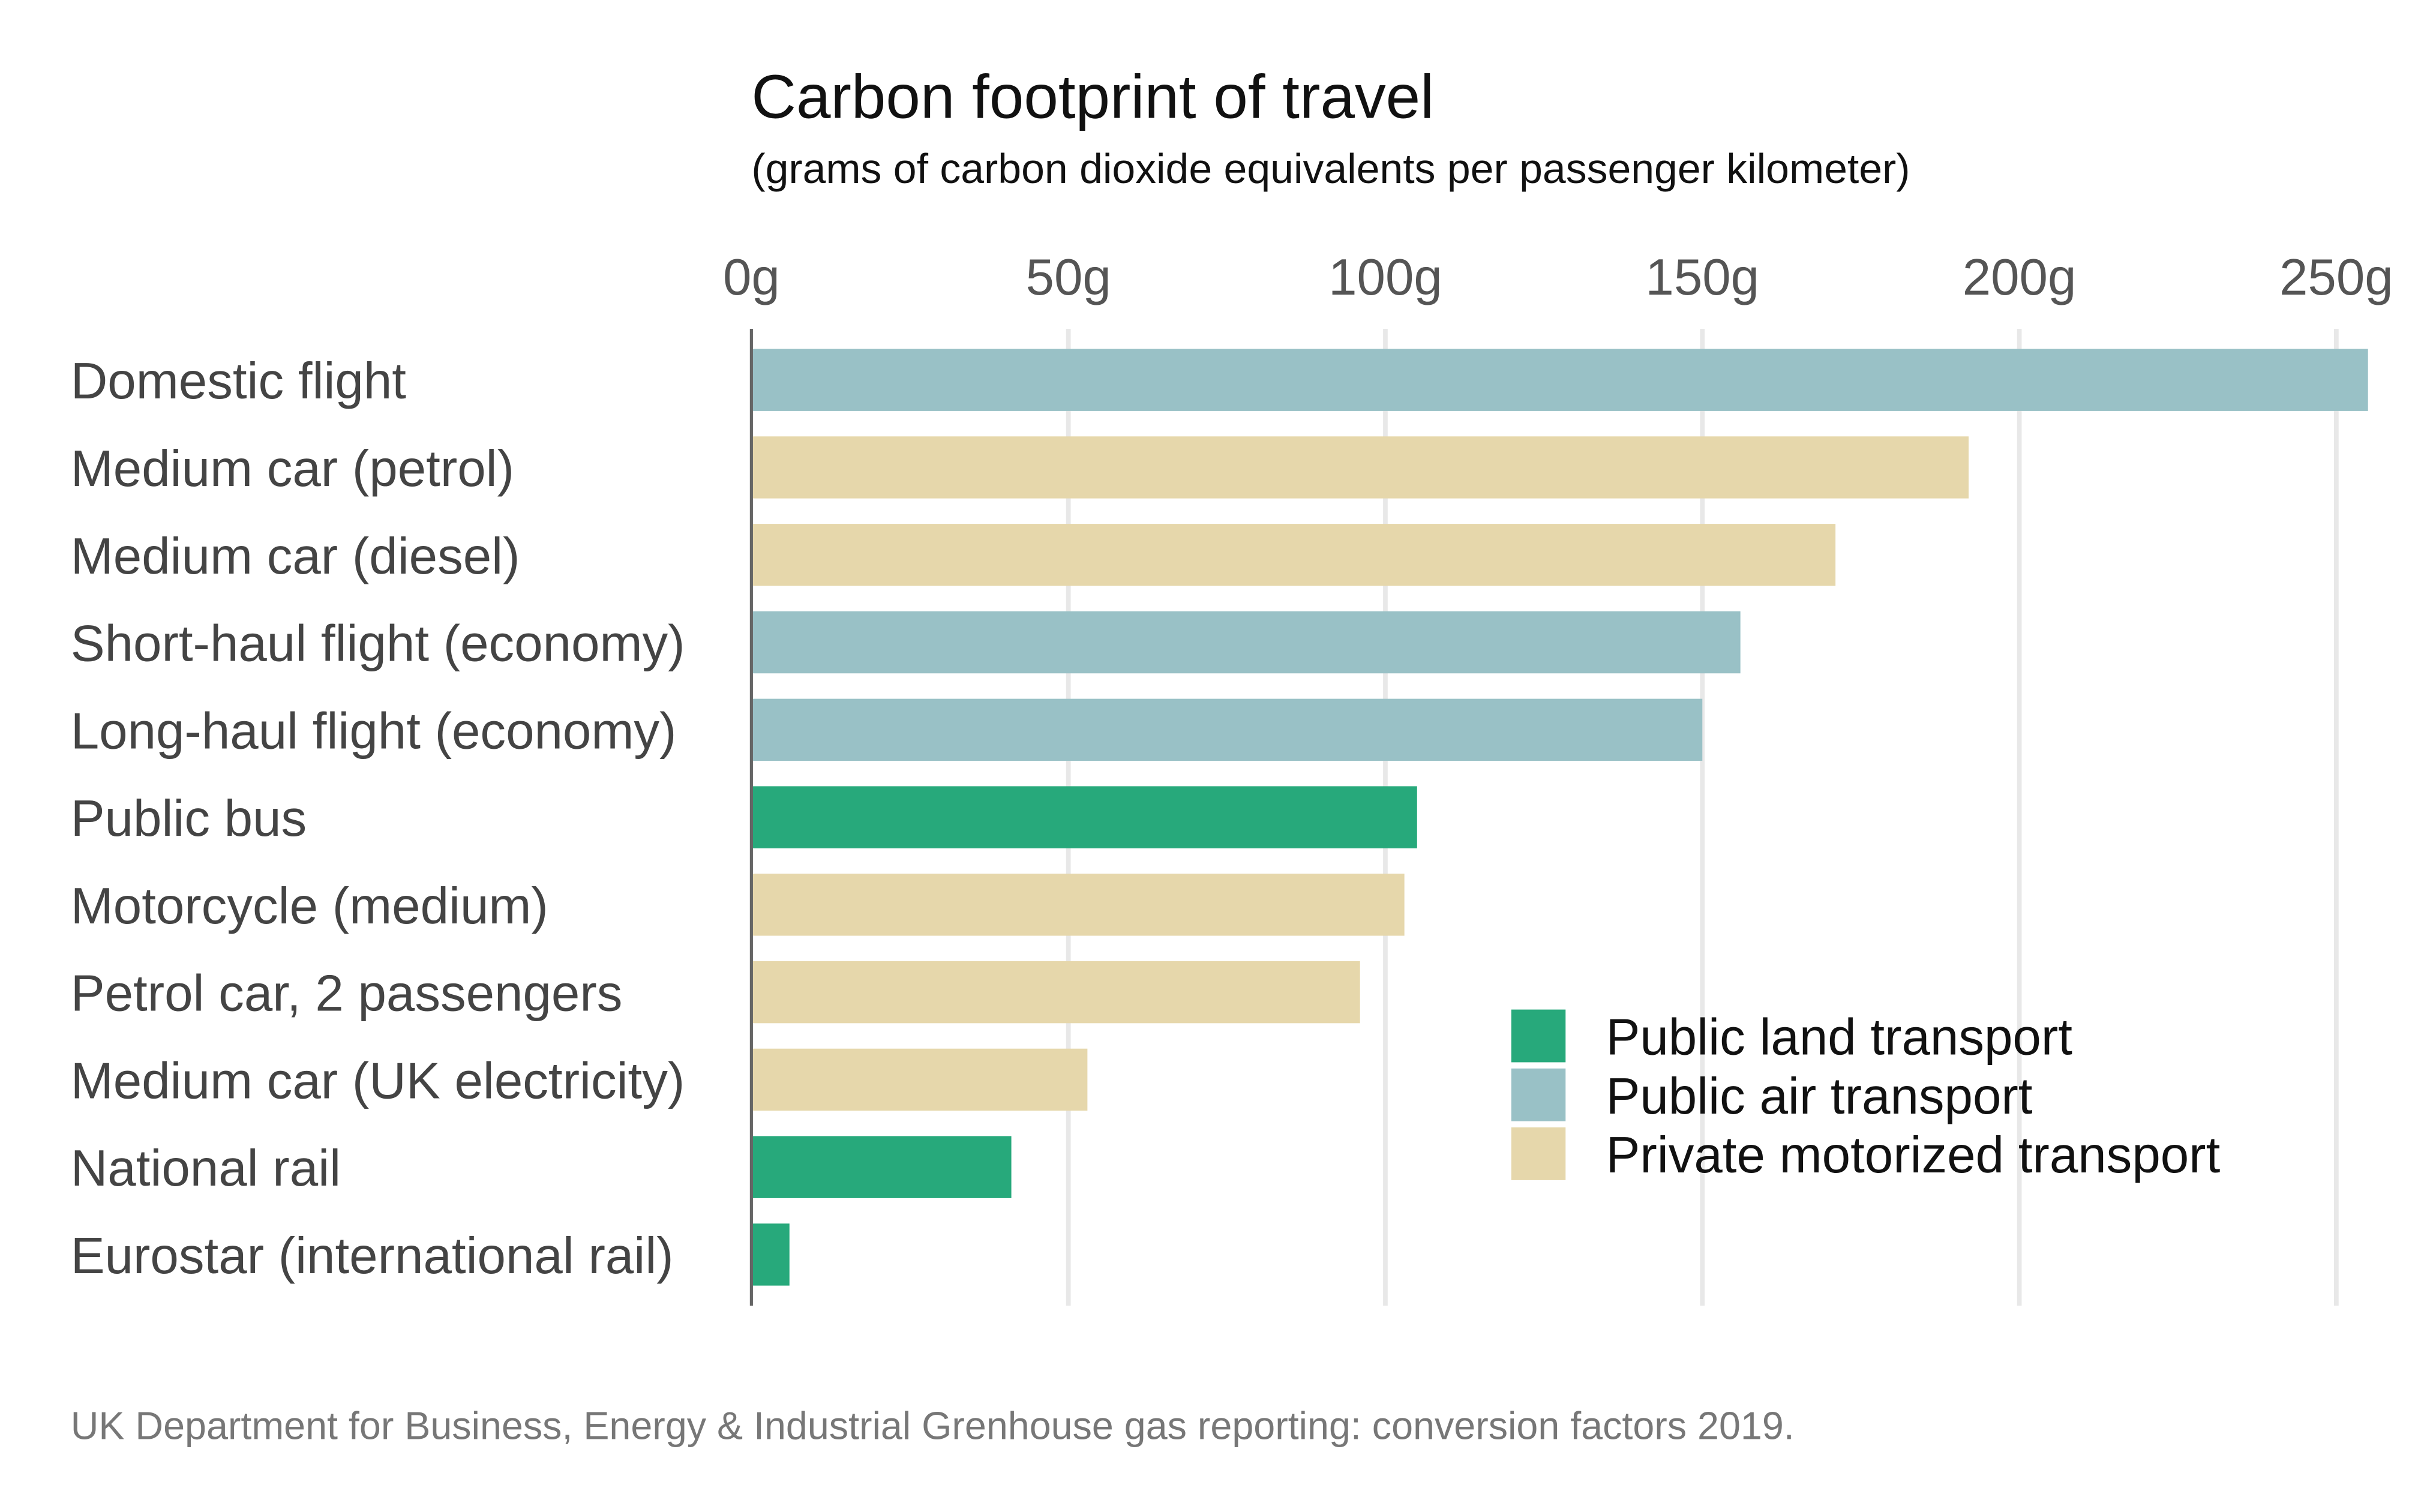 The height and width of the screenshot is (1512, 2424). I want to click on category-label: Long-haul flight (economy), so click(374, 731).